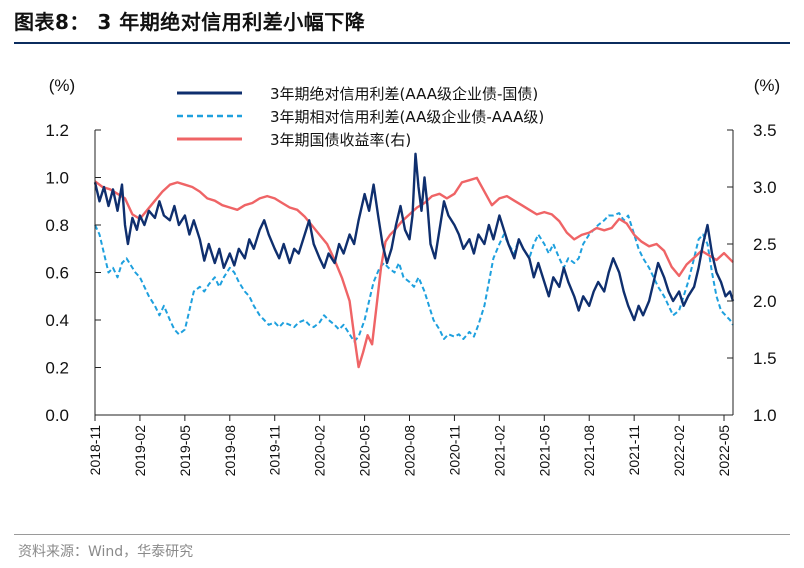 The height and width of the screenshot is (568, 804). Describe the element at coordinates (57, 368) in the screenshot. I see `left-tick-label: 0.2` at that location.